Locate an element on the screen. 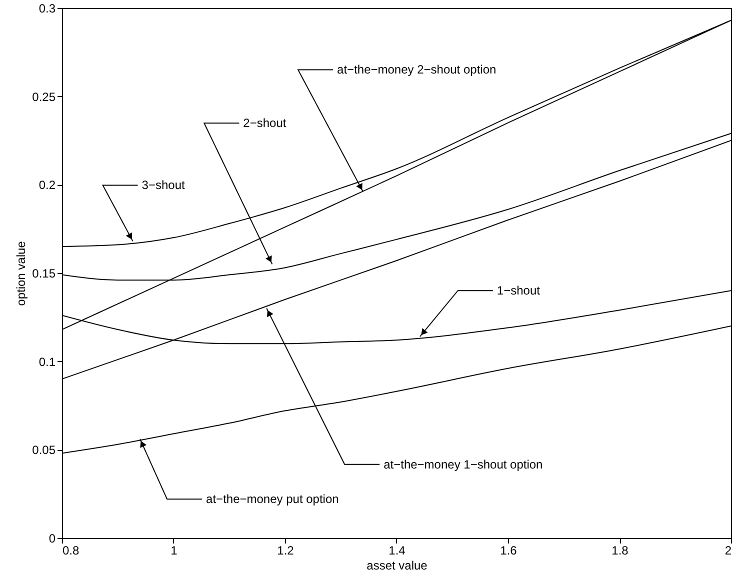  x-axis-title: asset value is located at coordinates (397, 565).